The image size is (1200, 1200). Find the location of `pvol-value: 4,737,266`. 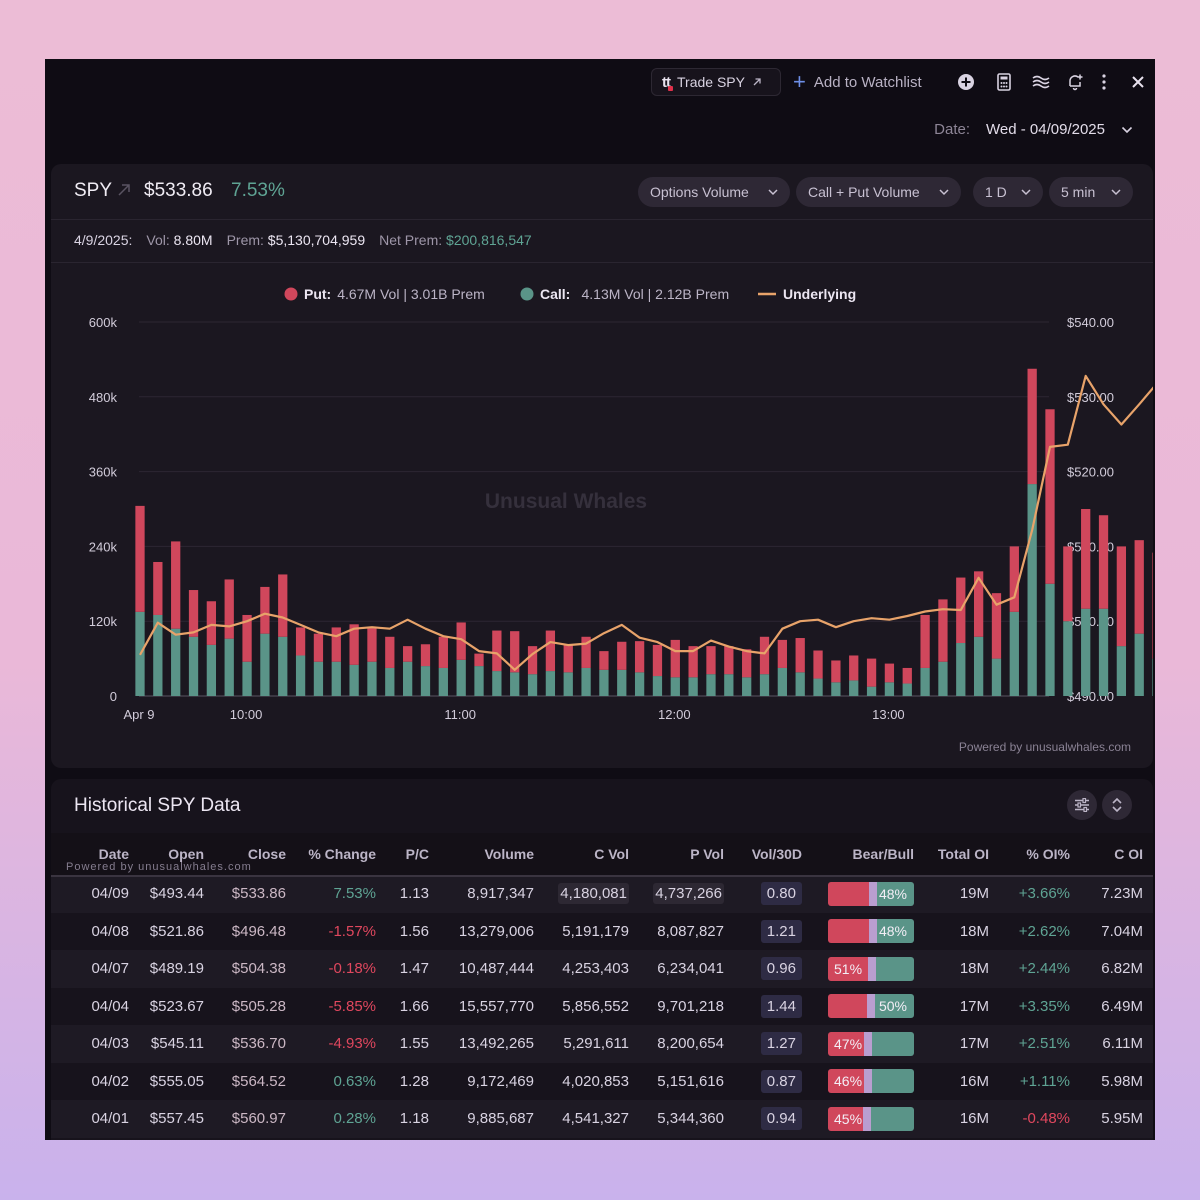

pvol-value: 4,737,266 is located at coordinates (688, 894).